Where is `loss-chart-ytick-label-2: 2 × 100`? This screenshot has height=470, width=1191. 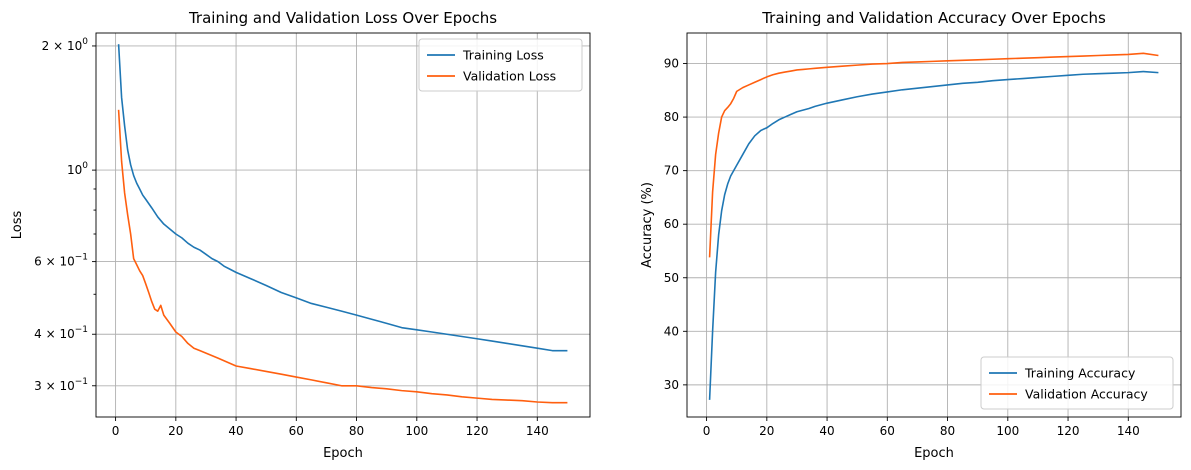
loss-chart-ytick-label-2: 2 × 100 is located at coordinates (65, 45).